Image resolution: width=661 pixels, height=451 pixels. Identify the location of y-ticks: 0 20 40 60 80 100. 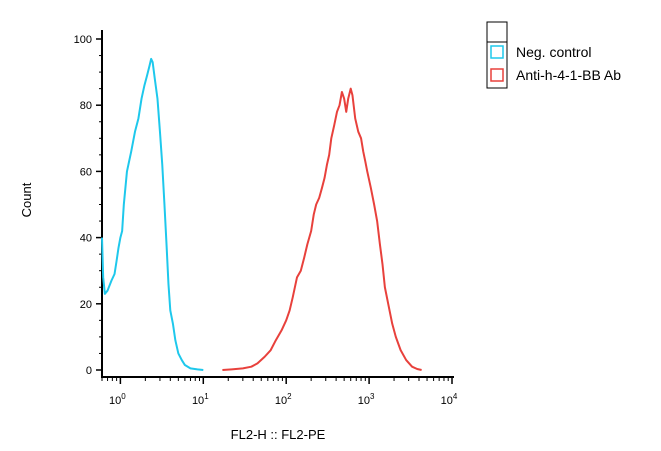
(88, 205).